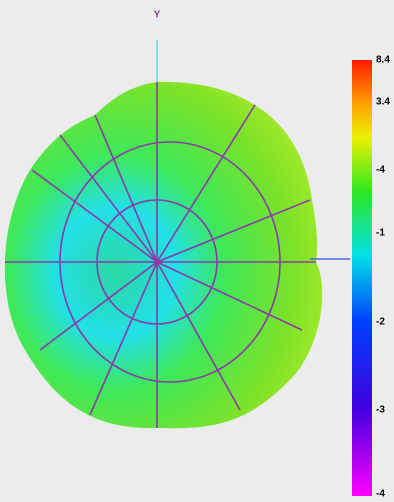 This screenshot has height=502, width=394. Describe the element at coordinates (383, 277) in the screenshot. I see `colorbar-labels: 8.4 3.4 -4 -1 -2 -3 -4` at that location.